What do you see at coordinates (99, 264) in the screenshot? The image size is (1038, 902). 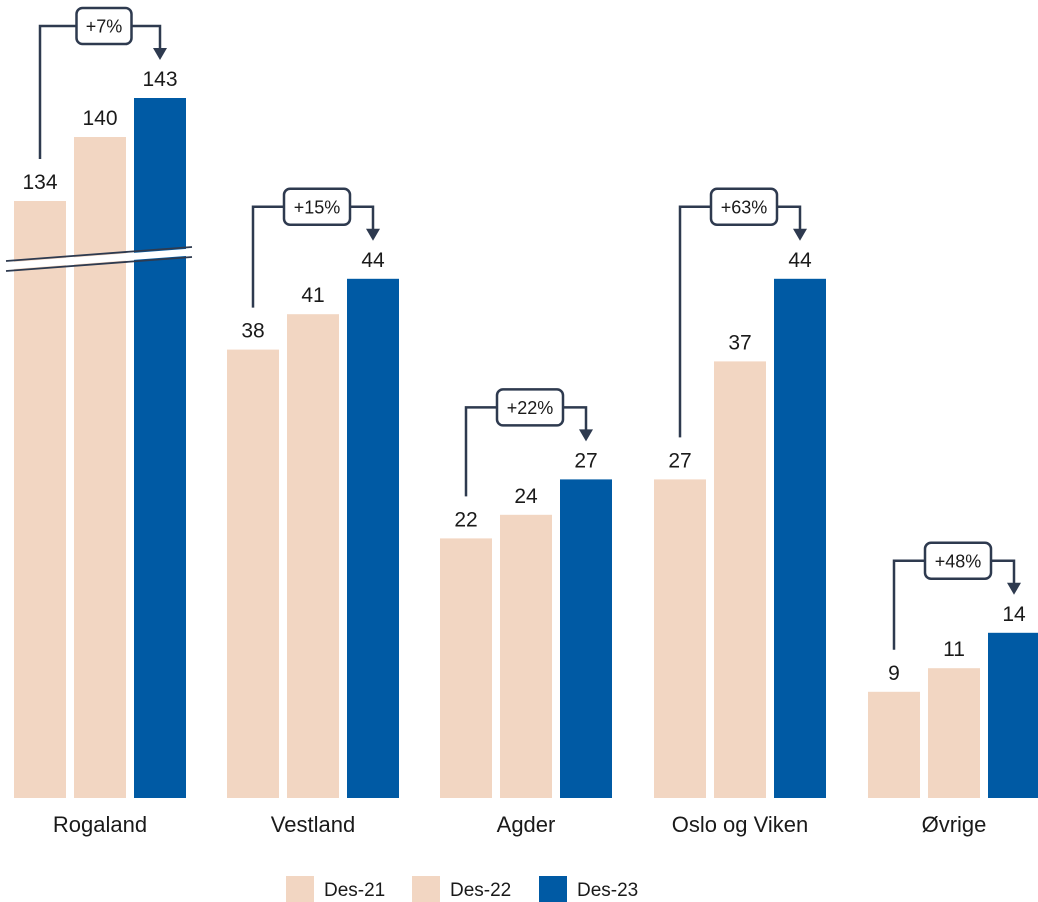 I see `axis-break-edge-lower` at bounding box center [99, 264].